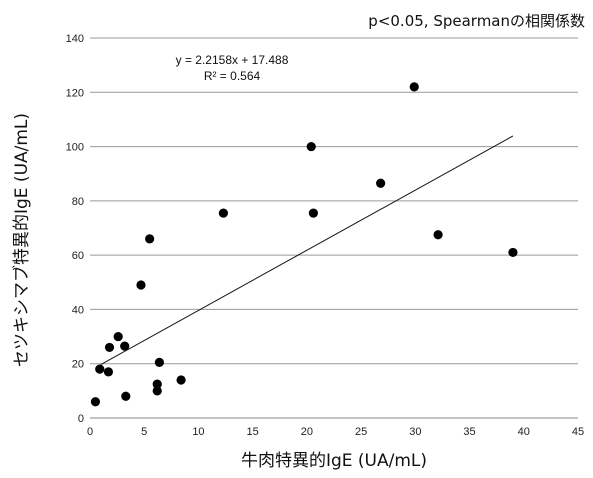  What do you see at coordinates (198, 432) in the screenshot?
I see `x-tick-label: 10` at bounding box center [198, 432].